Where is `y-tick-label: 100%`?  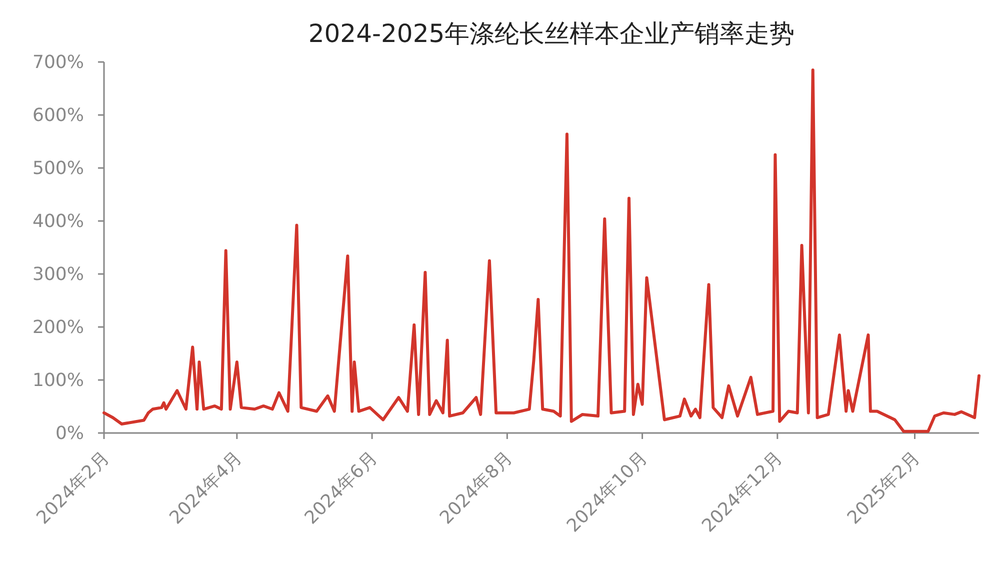
y-tick-label: 100% is located at coordinates (58, 380).